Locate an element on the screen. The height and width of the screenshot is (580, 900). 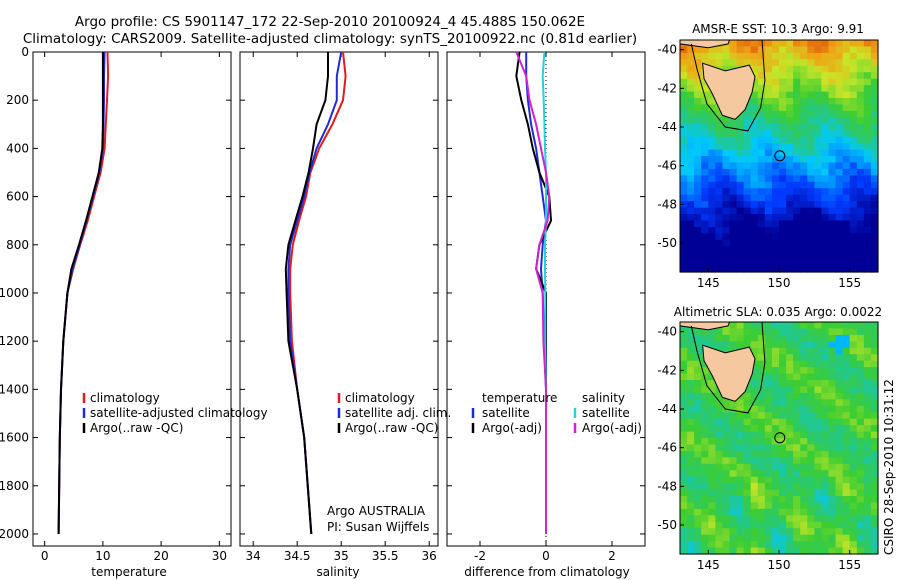
sst-map-title: AMSR-E SST: 10.3 Argo: 9.91 is located at coordinates (778, 29).